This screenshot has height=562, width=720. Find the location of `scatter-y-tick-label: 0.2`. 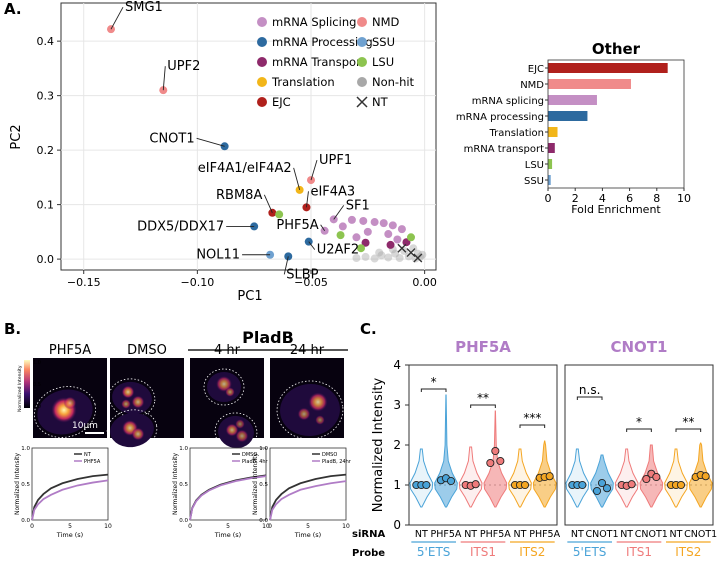

scatter-y-tick-label: 0.2 is located at coordinates (46, 150).